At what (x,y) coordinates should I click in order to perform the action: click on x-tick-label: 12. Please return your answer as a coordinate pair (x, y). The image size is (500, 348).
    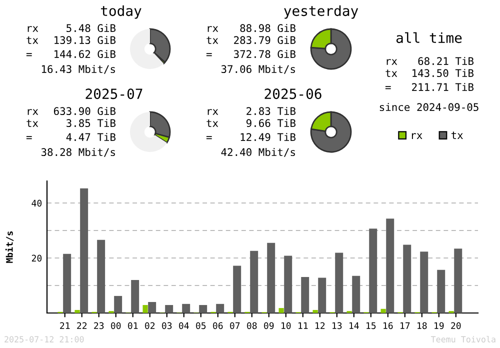
    Looking at the image, I should click on (320, 325).